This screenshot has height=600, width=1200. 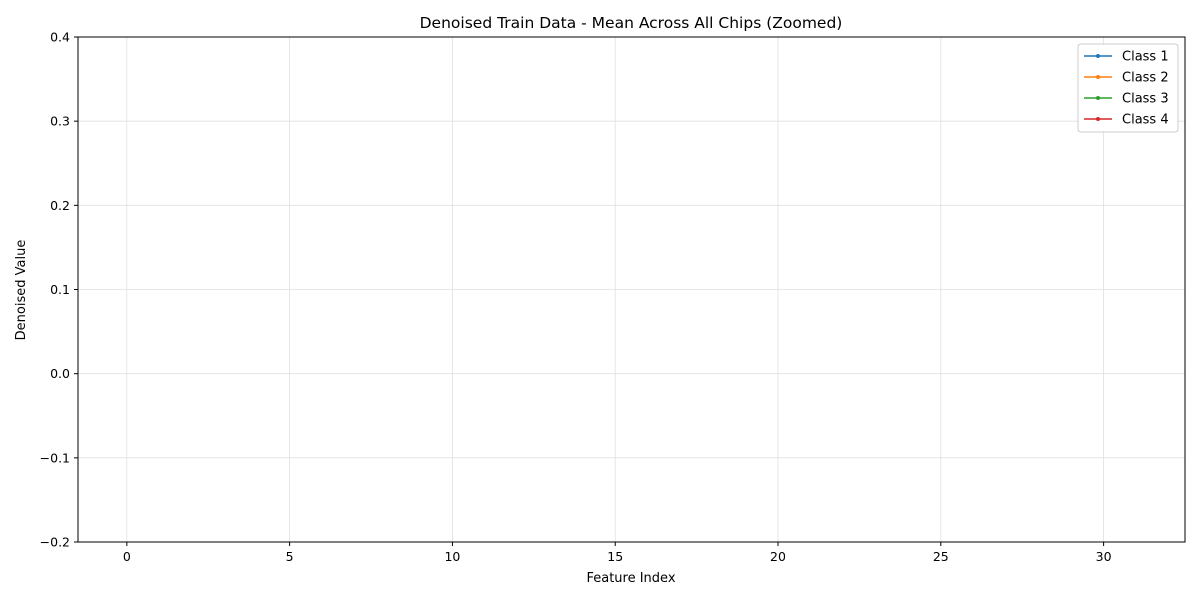 What do you see at coordinates (615, 556) in the screenshot?
I see `x-tick-label: 15` at bounding box center [615, 556].